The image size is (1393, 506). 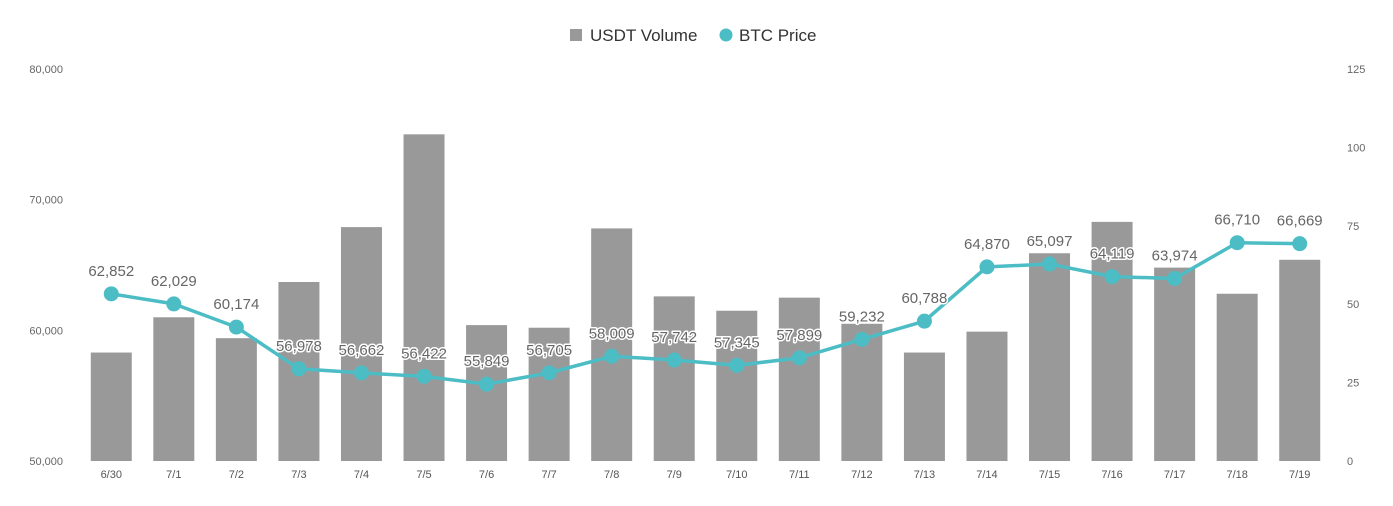 I want to click on right-axis-tick-label: 50, so click(x=1353, y=305).